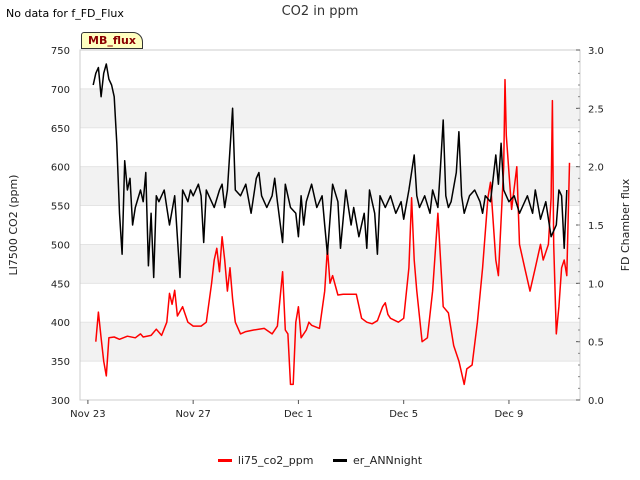 The height and width of the screenshot is (480, 640). What do you see at coordinates (65, 13) in the screenshot?
I see `no-data-note: No data for f_FD_Flux` at bounding box center [65, 13].